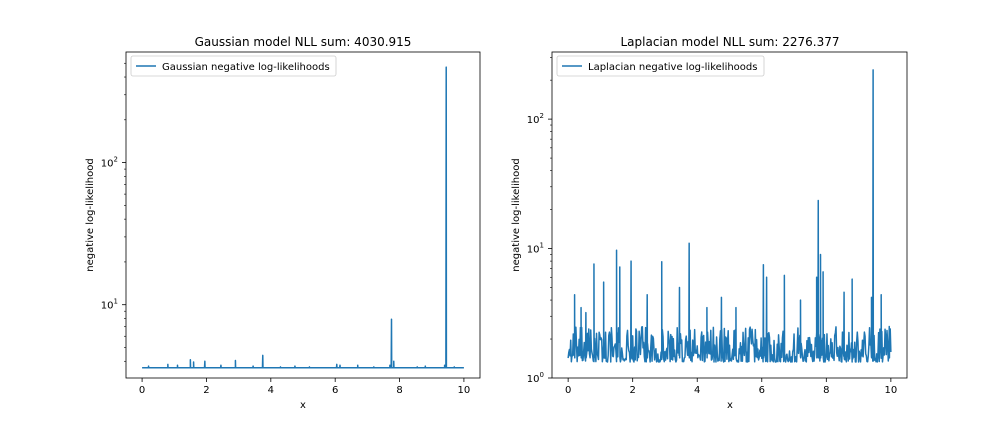  Describe the element at coordinates (246, 67) in the screenshot. I see `gaussian-legend-label: Gaussian negative log-likelihoods` at that location.